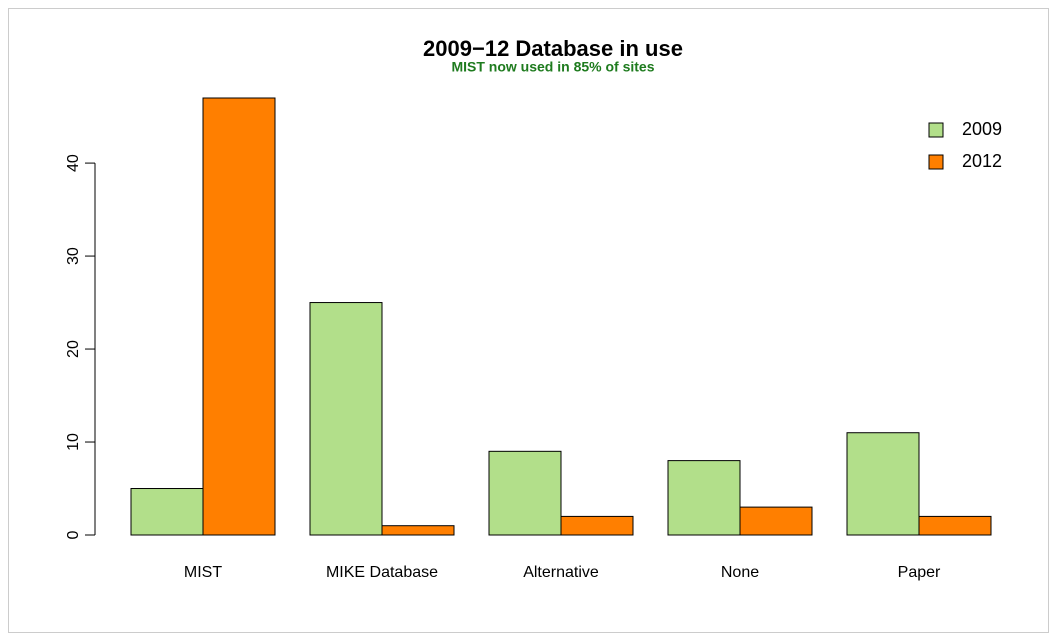 The image size is (1058, 641). What do you see at coordinates (740, 572) in the screenshot?
I see `x-tick-label: None` at bounding box center [740, 572].